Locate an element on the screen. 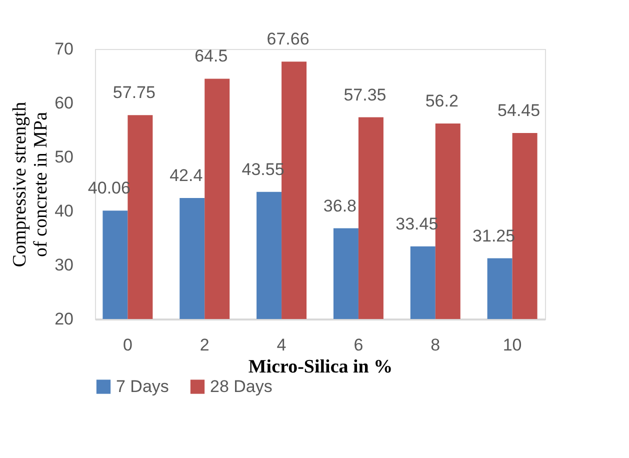 Image resolution: width=629 pixels, height=458 pixels. y-tick-label: 40 is located at coordinates (64, 211).